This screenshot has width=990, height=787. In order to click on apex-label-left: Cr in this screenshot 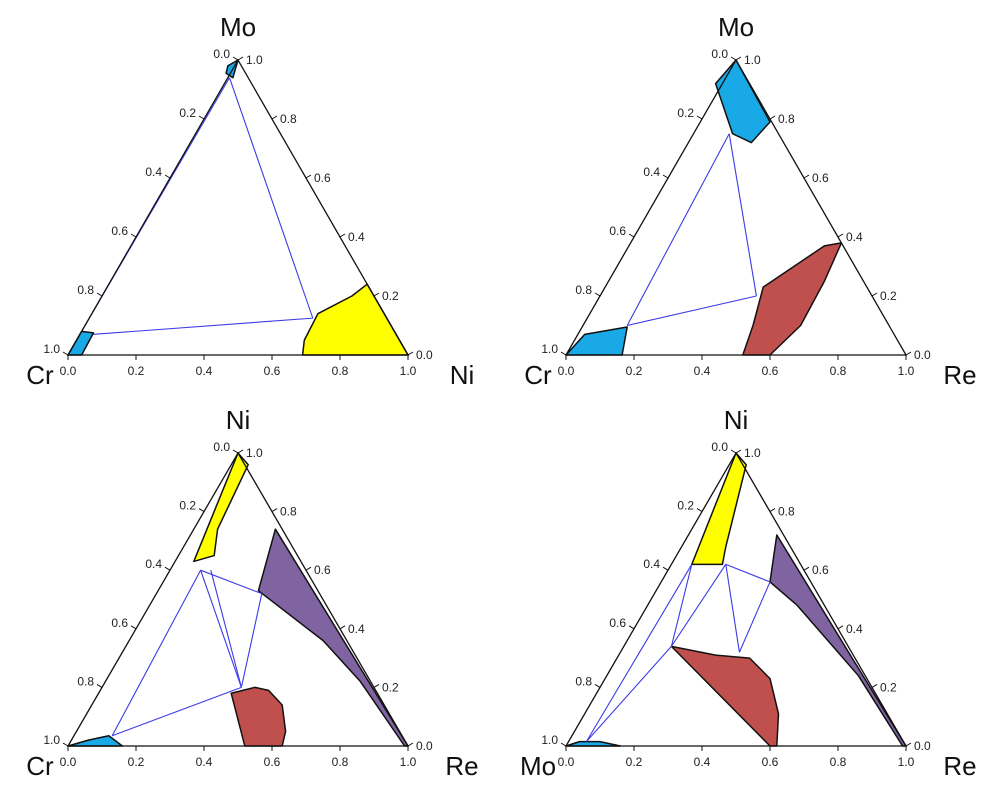, I will do `click(40, 375)`.